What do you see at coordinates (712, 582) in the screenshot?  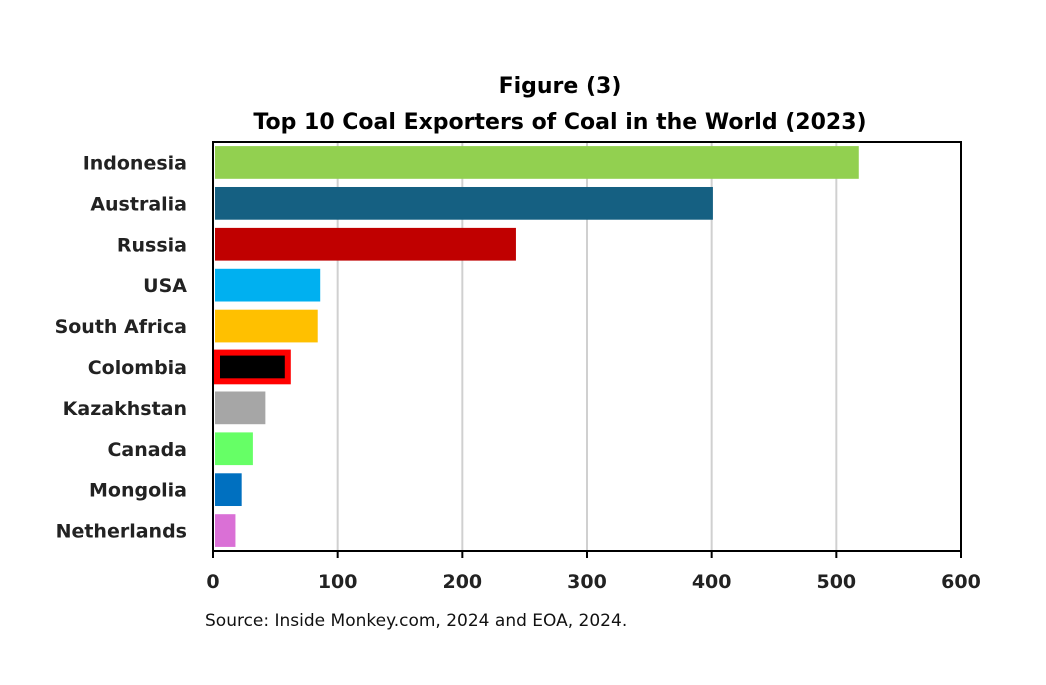 I see `x-tick-label-400: 400` at bounding box center [712, 582].